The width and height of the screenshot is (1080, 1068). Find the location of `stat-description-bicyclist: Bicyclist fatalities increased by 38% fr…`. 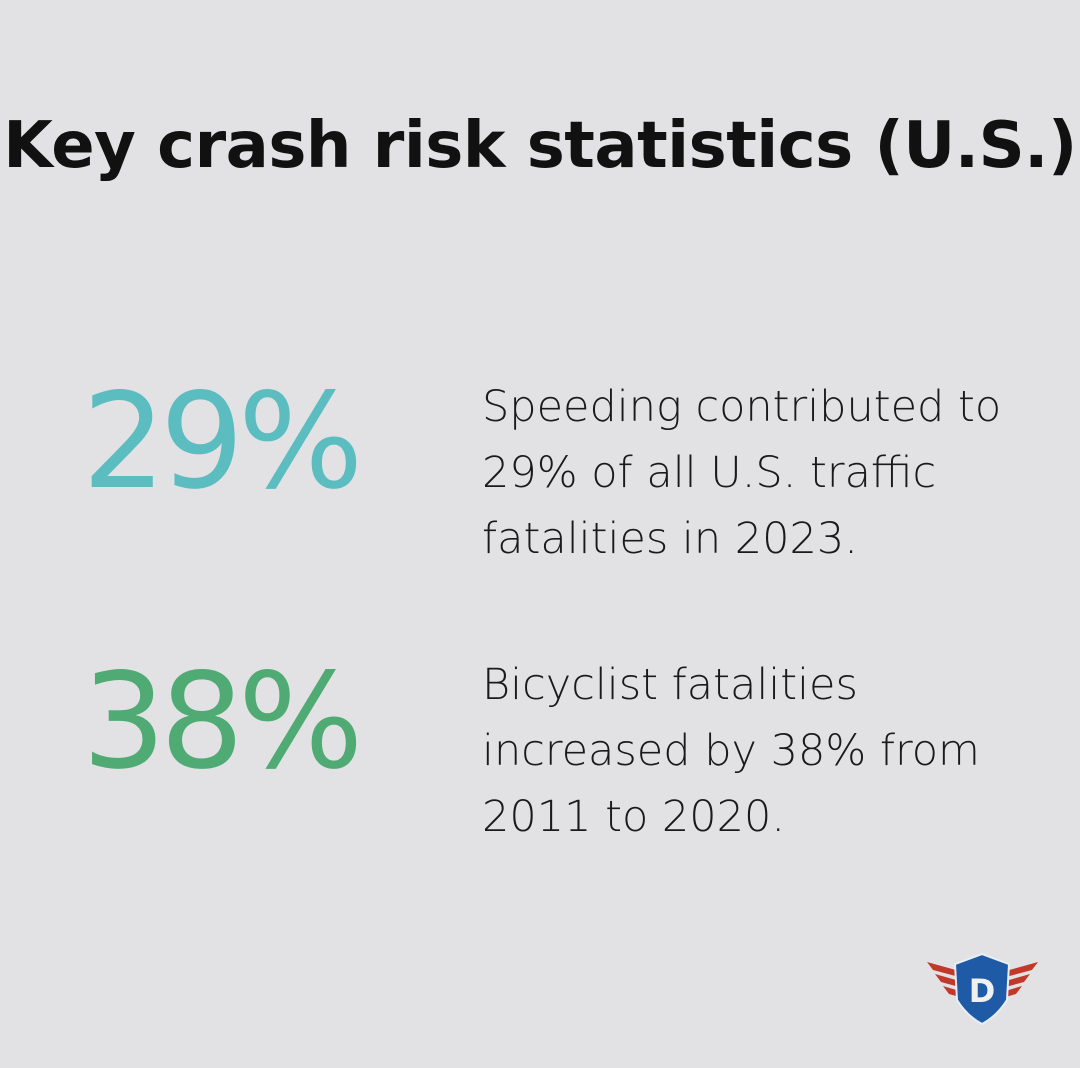

stat-description-bicyclist: Bicyclist fatalities increased by 38% fr… is located at coordinates (731, 751).